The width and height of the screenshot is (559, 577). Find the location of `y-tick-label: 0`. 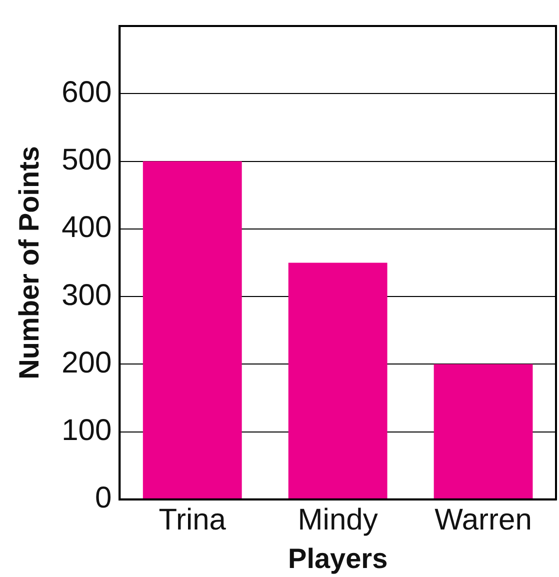

y-tick-label: 0 is located at coordinates (103, 498).